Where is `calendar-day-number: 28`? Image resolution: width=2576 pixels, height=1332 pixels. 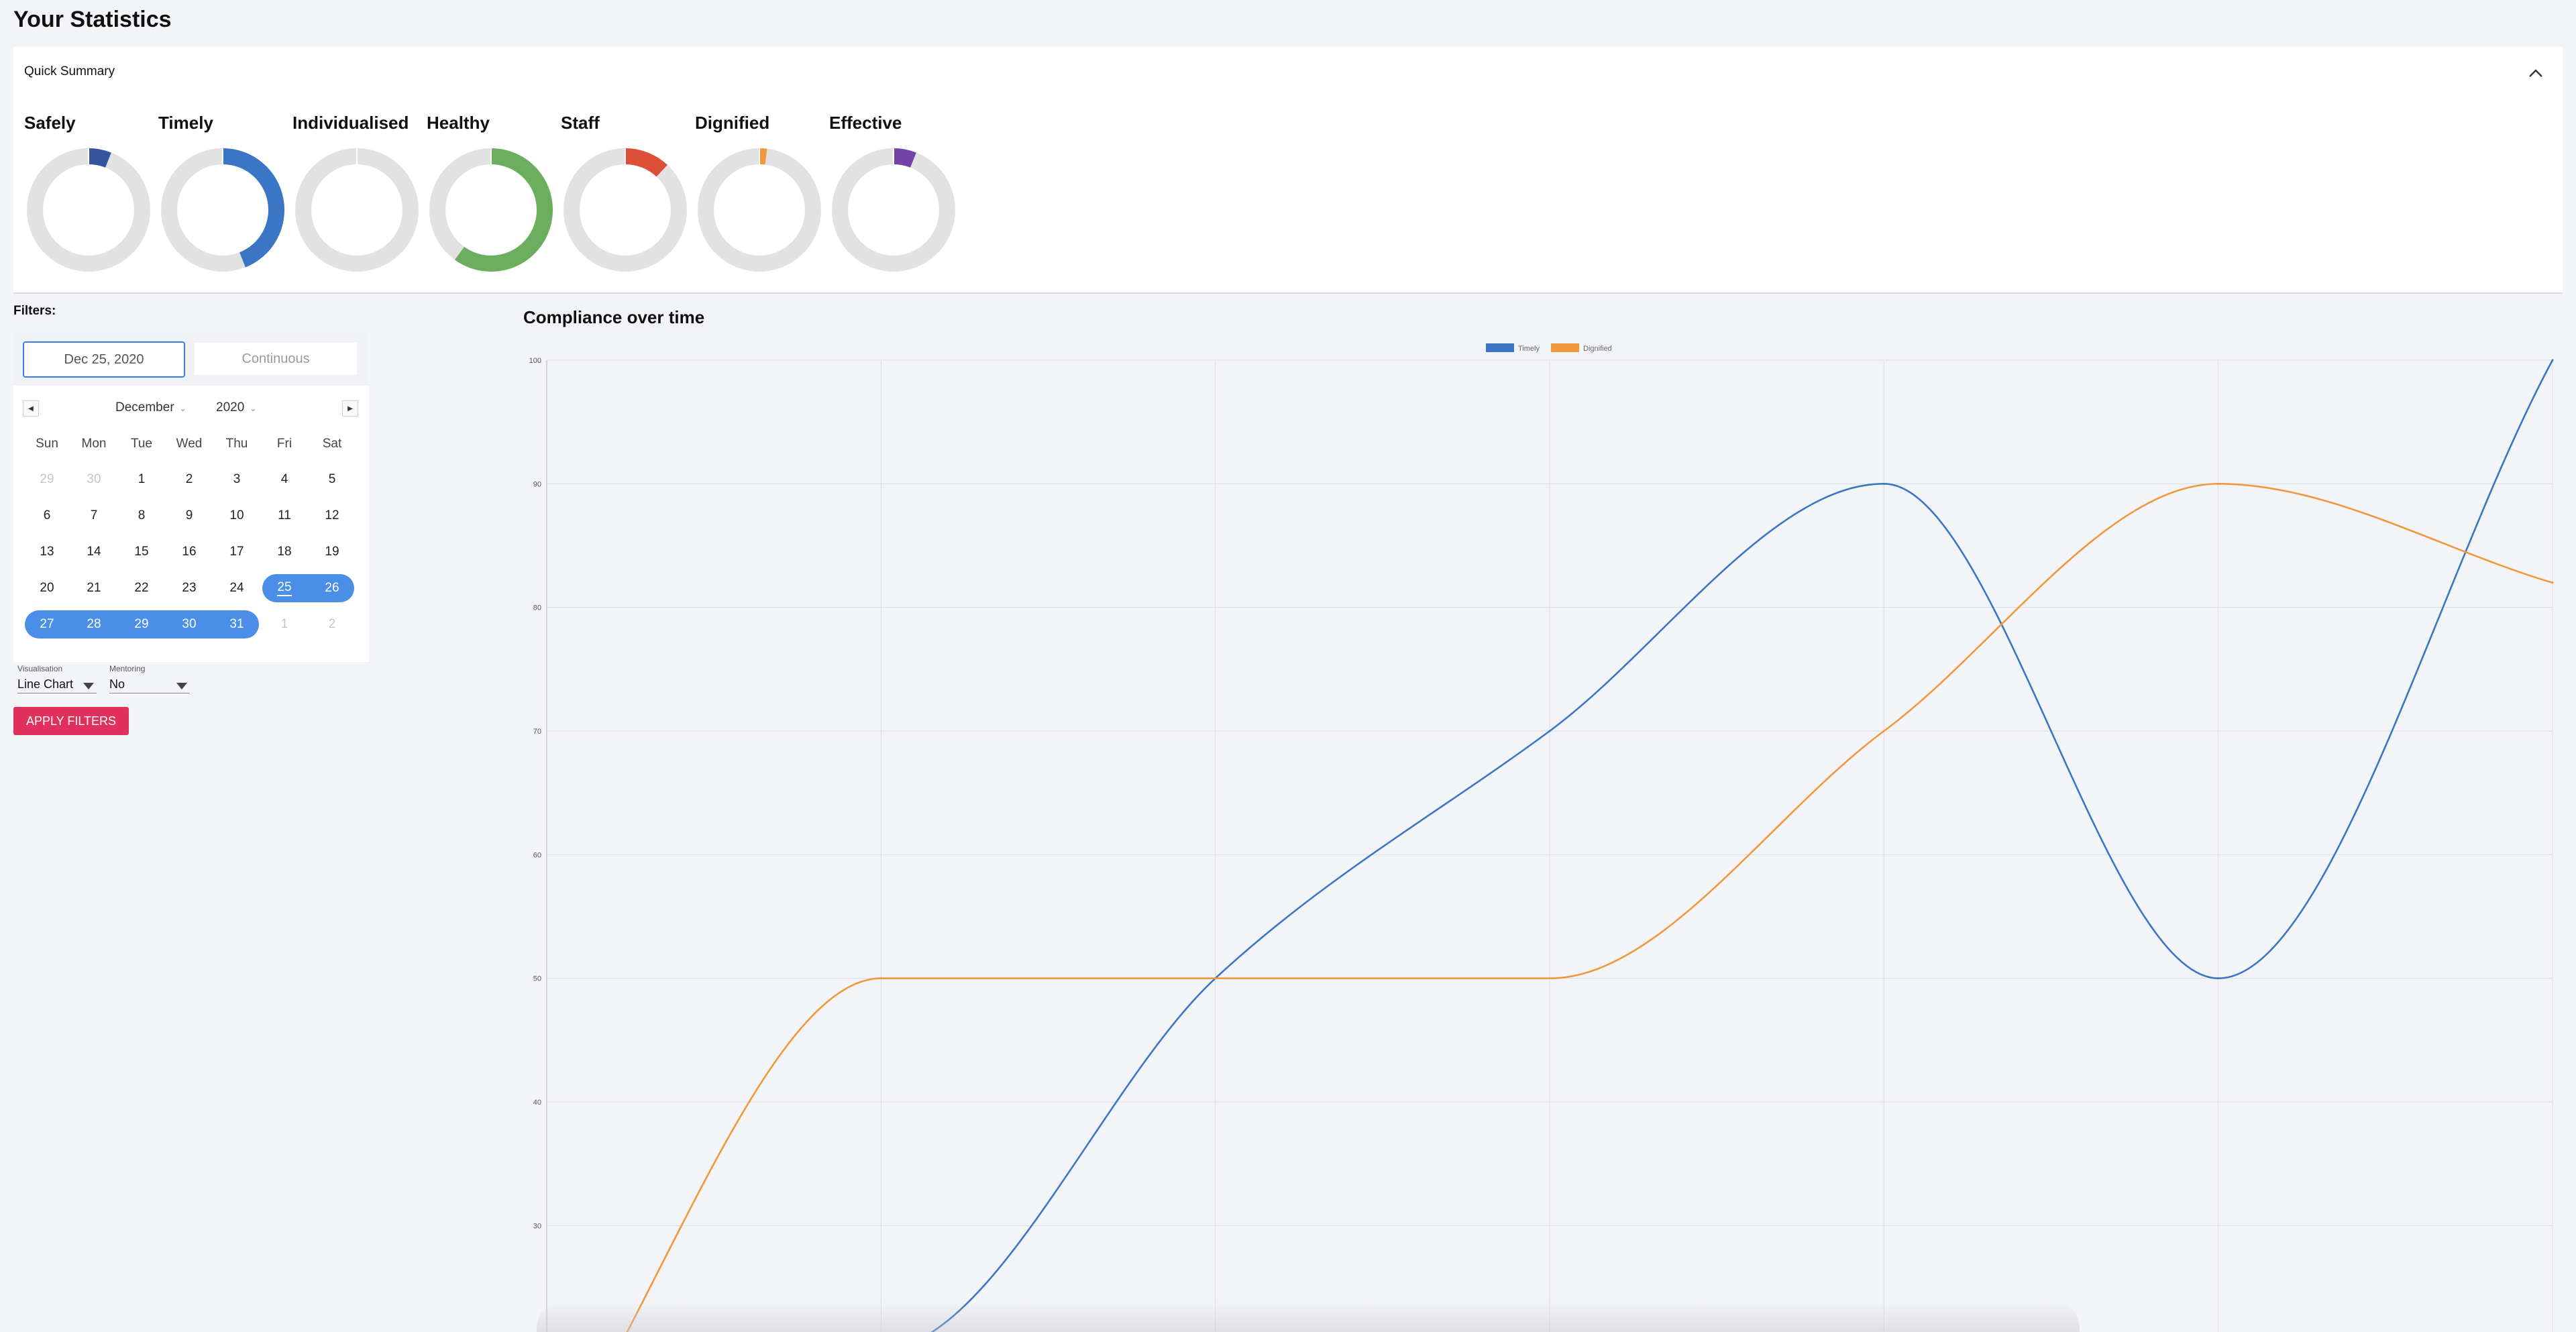 calendar-day-number: 28 is located at coordinates (94, 624).